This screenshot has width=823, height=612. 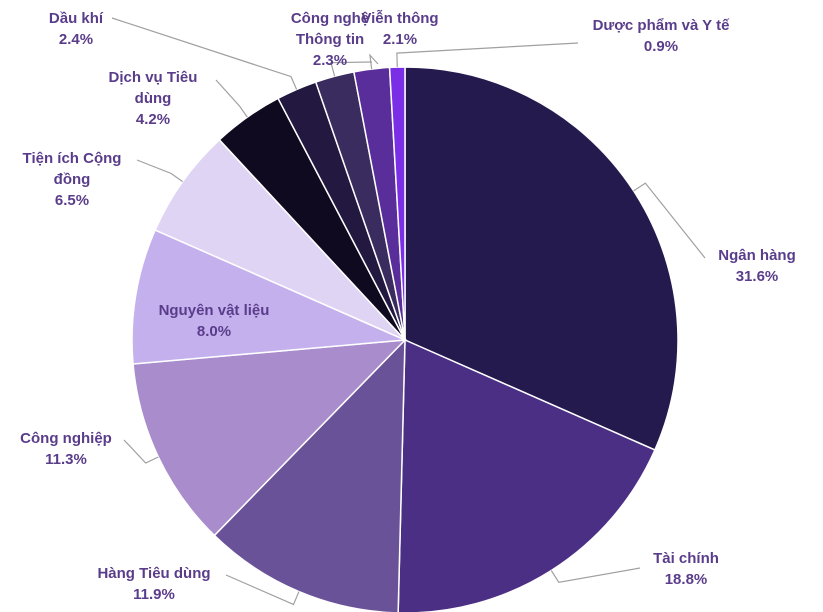 I want to click on slice-label: Viễn thông 2.1%, so click(x=400, y=29).